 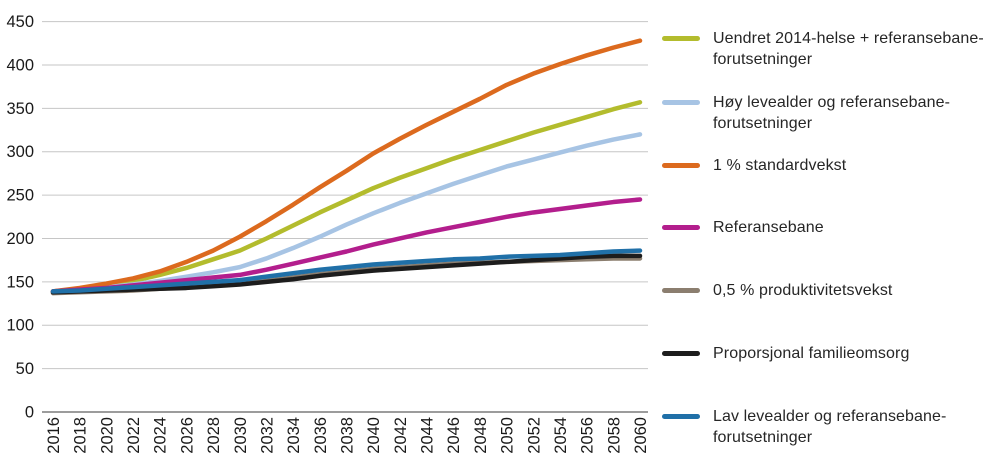 I want to click on y-tick-label: 250, so click(x=20, y=196).